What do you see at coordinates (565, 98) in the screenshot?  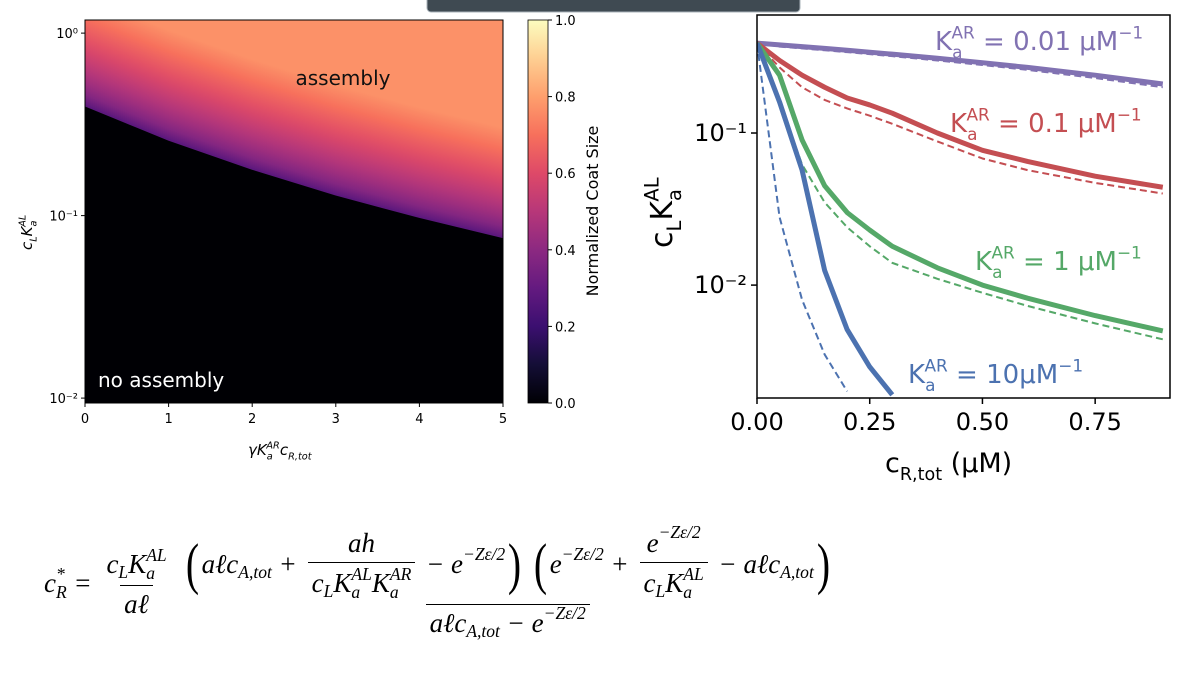 I see `colorbar-tick-label: 0.8` at bounding box center [565, 98].